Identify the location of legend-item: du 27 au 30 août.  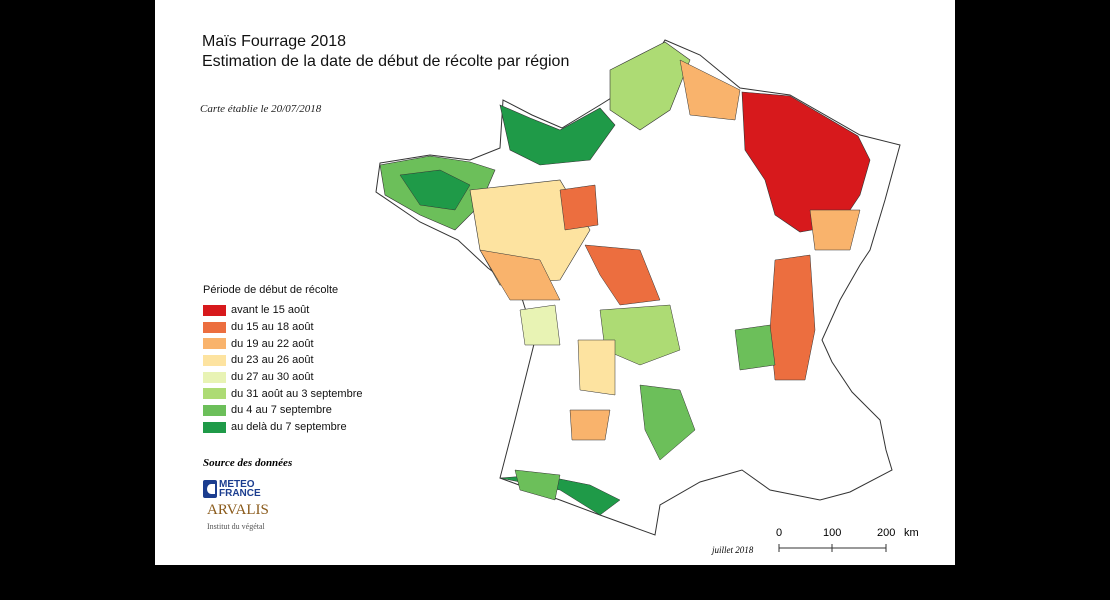
(282, 377).